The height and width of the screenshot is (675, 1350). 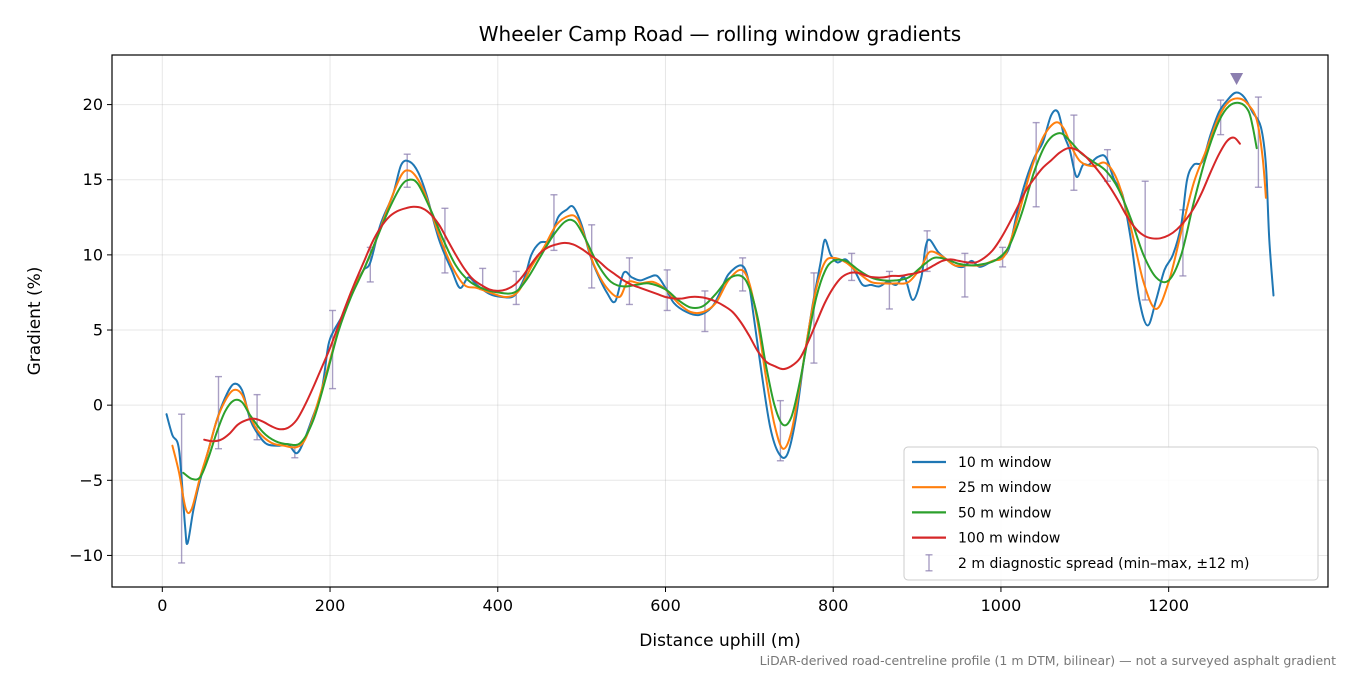 What do you see at coordinates (1004, 488) in the screenshot?
I see `legend-label: 25 m window` at bounding box center [1004, 488].